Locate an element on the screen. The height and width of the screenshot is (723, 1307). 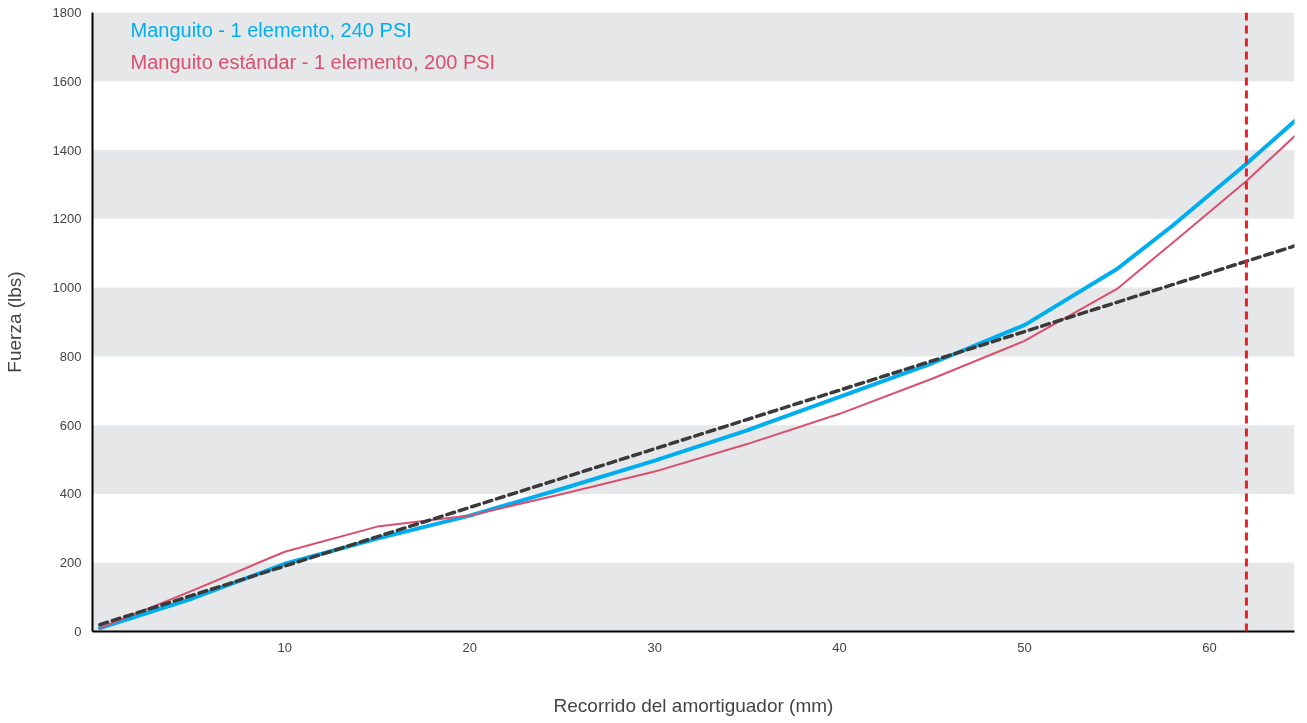
y-tick-label: 1200 is located at coordinates (67, 219).